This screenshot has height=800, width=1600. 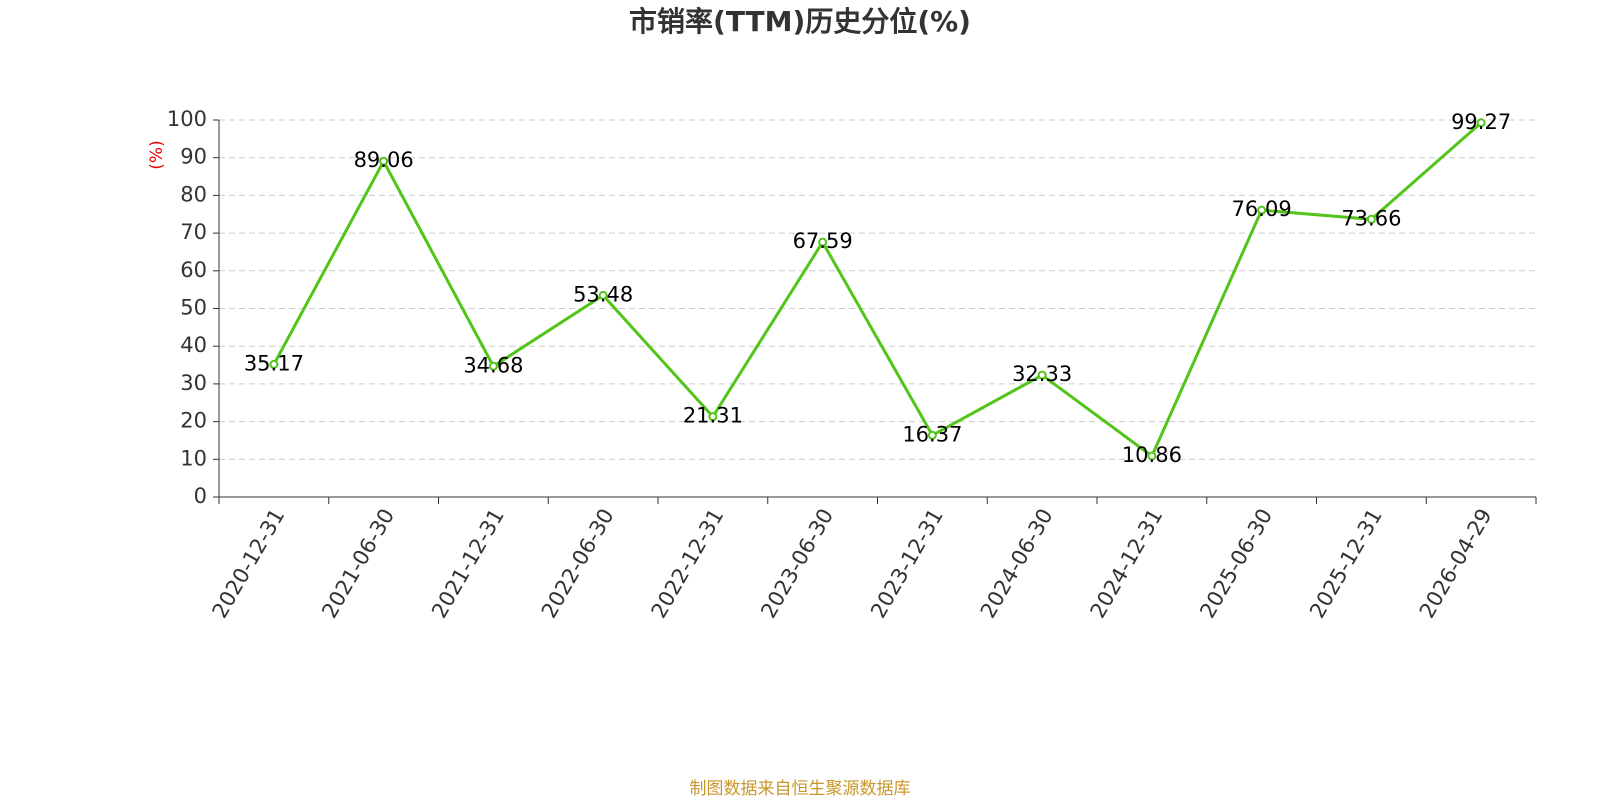 I want to click on y-tick-label: 20, so click(x=193, y=421).